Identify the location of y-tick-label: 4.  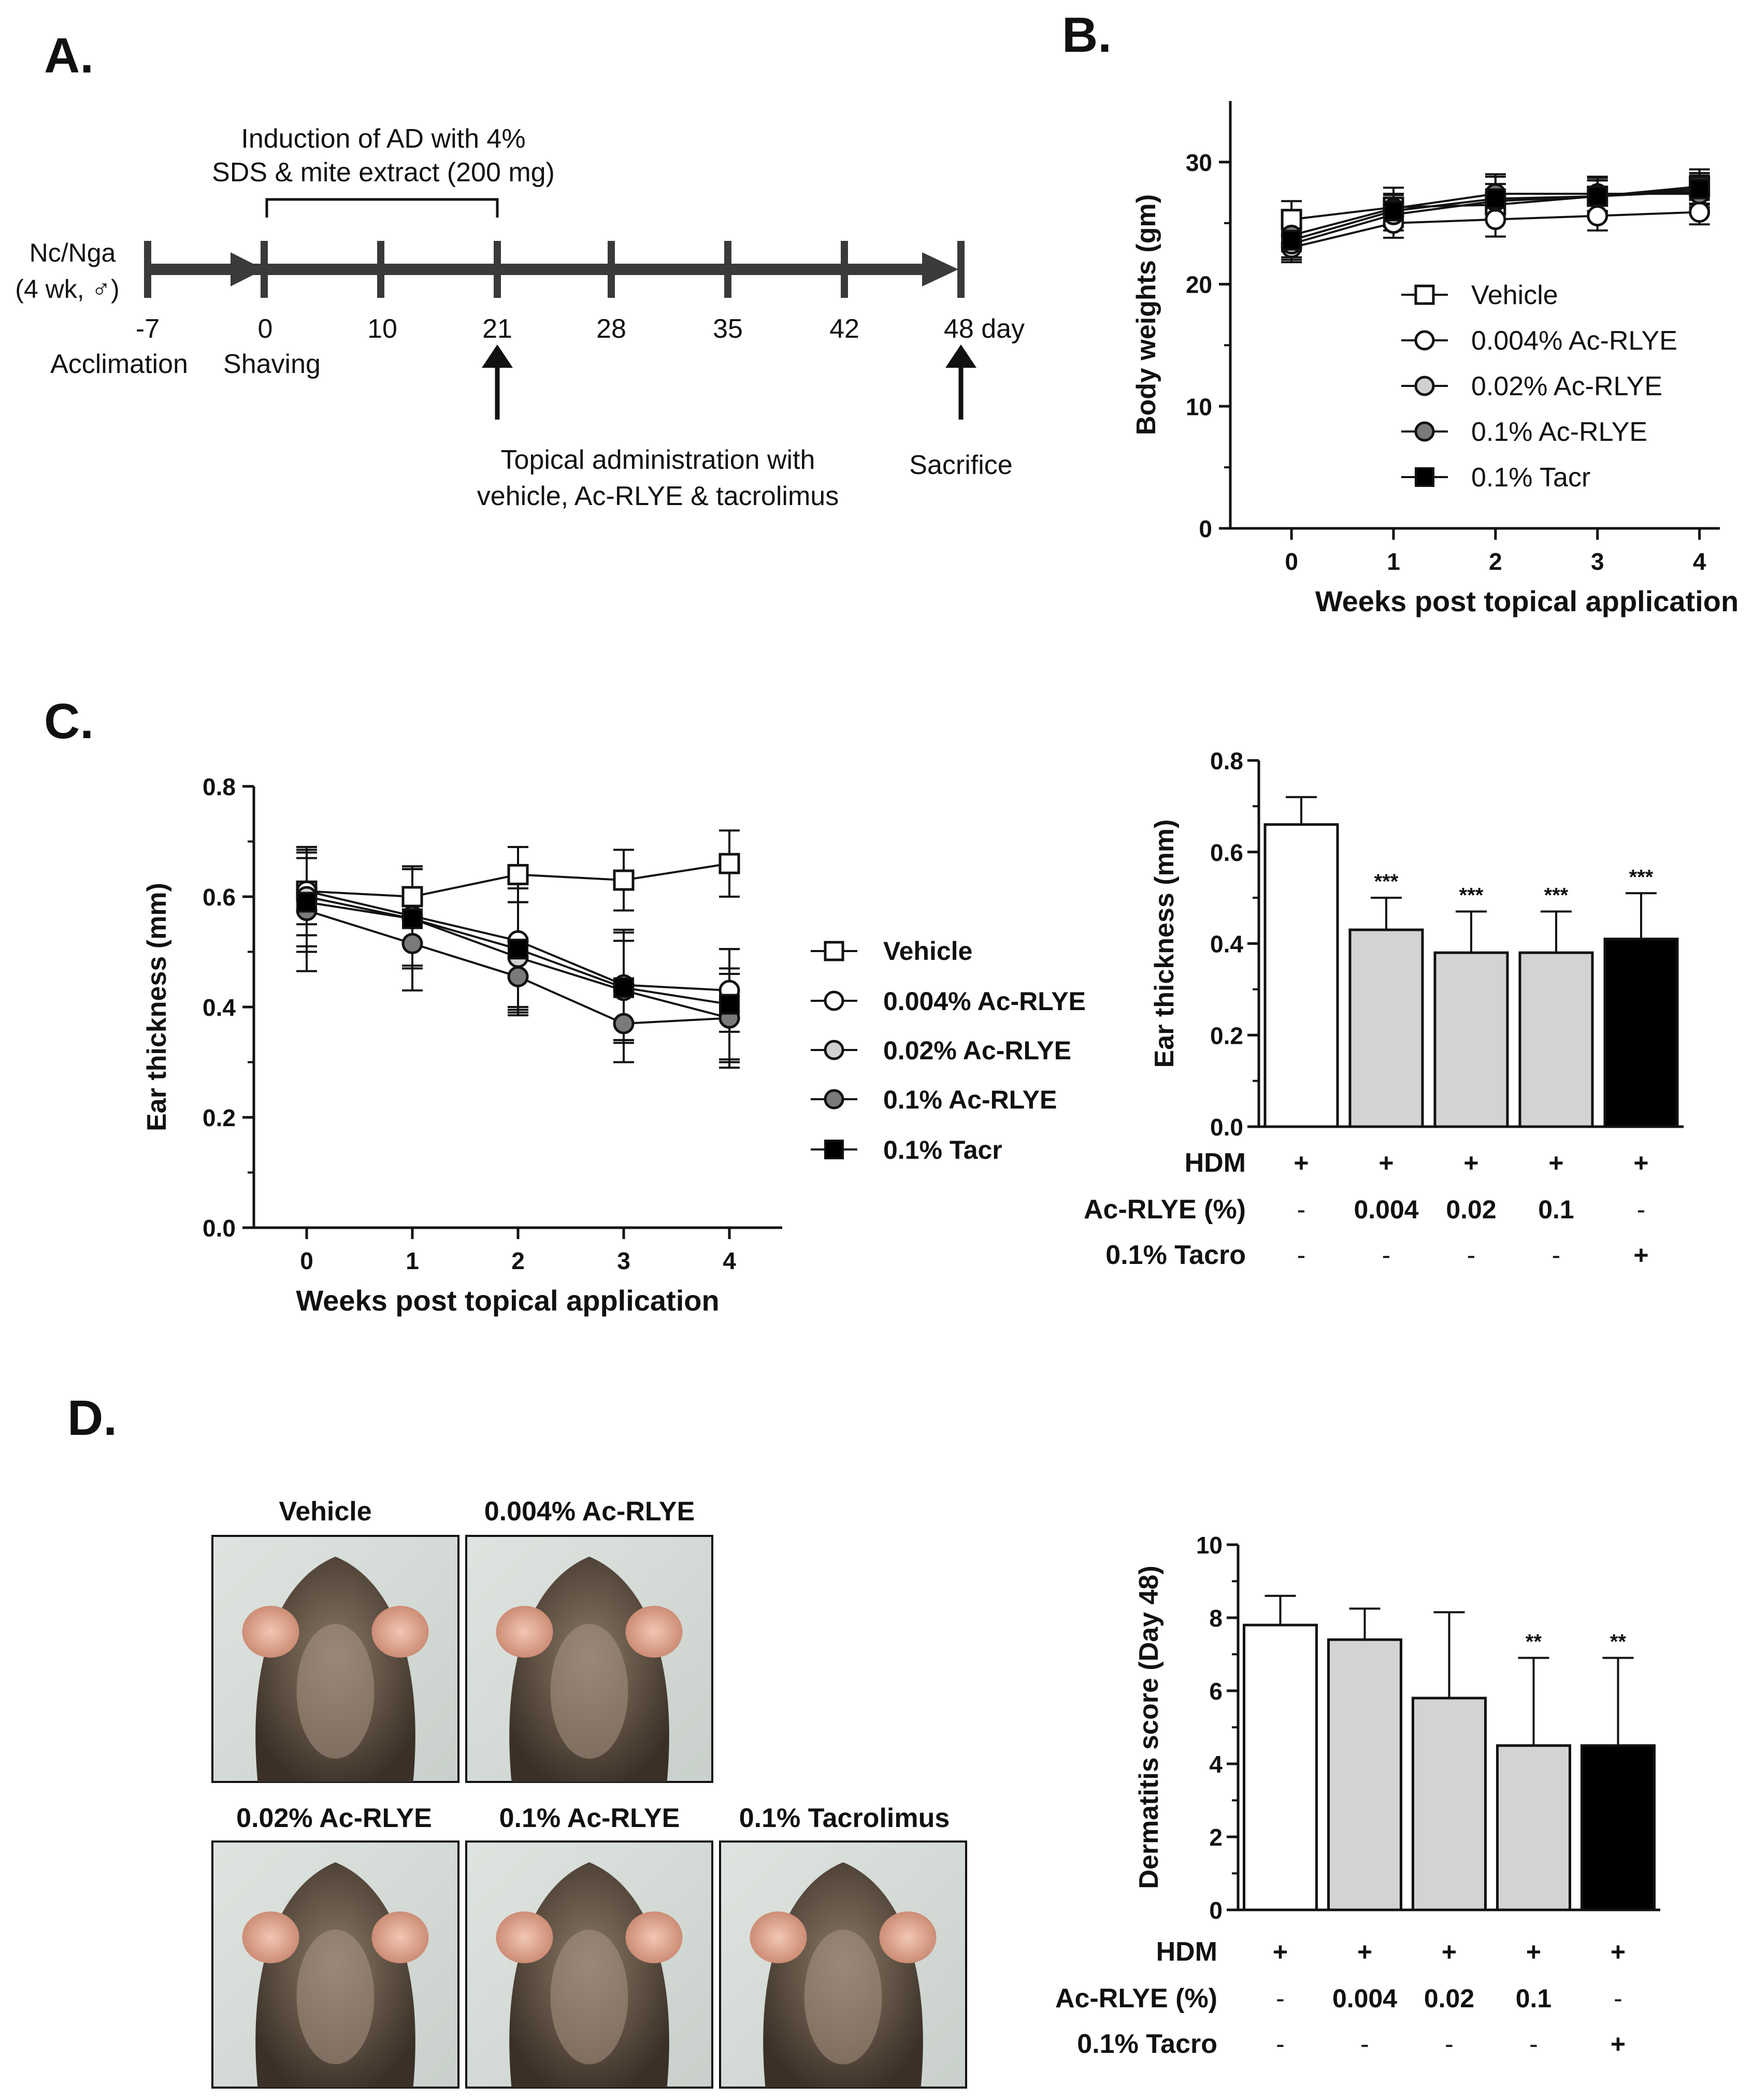
(1216, 1765).